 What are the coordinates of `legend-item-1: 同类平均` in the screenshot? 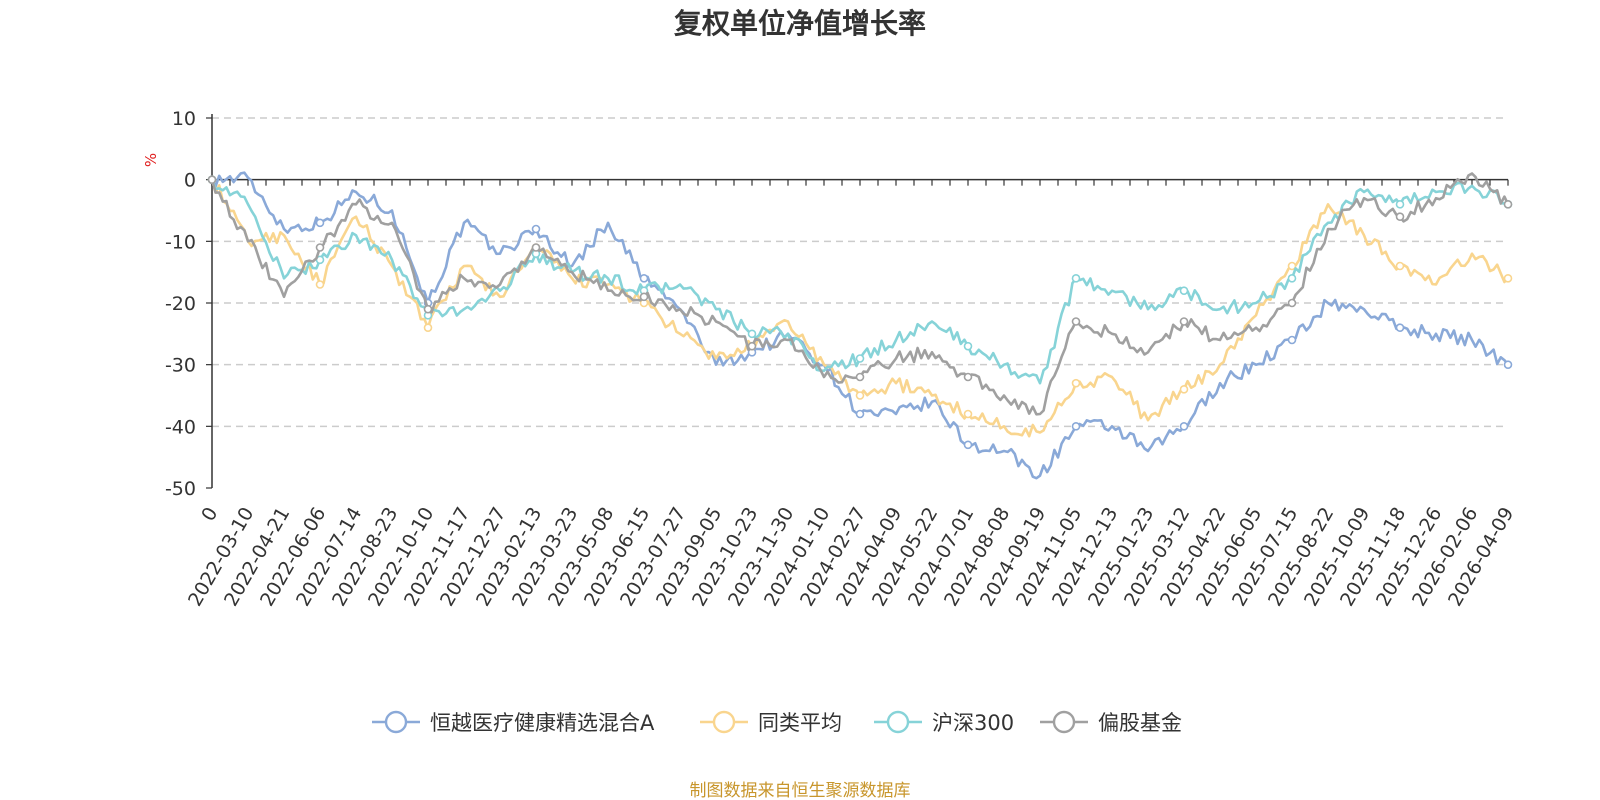 It's located at (771, 722).